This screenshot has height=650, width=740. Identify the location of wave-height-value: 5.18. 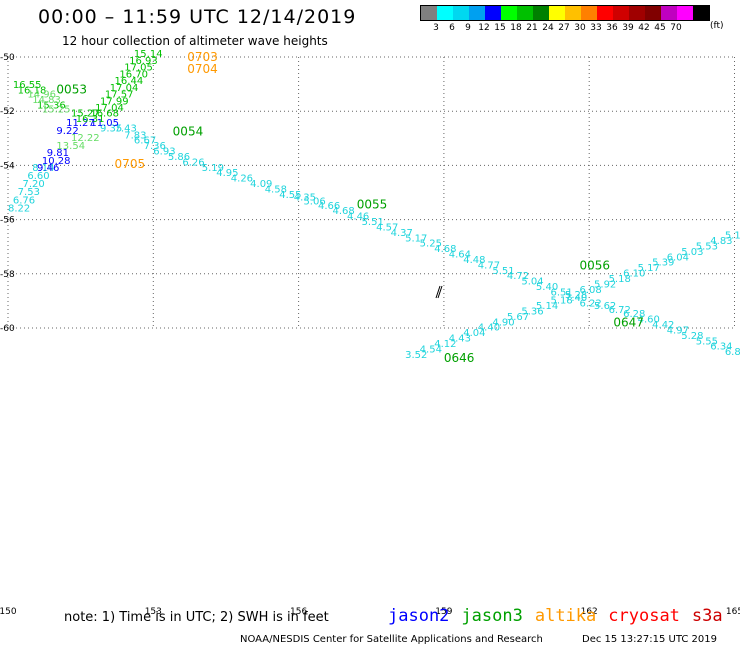
(561, 301).